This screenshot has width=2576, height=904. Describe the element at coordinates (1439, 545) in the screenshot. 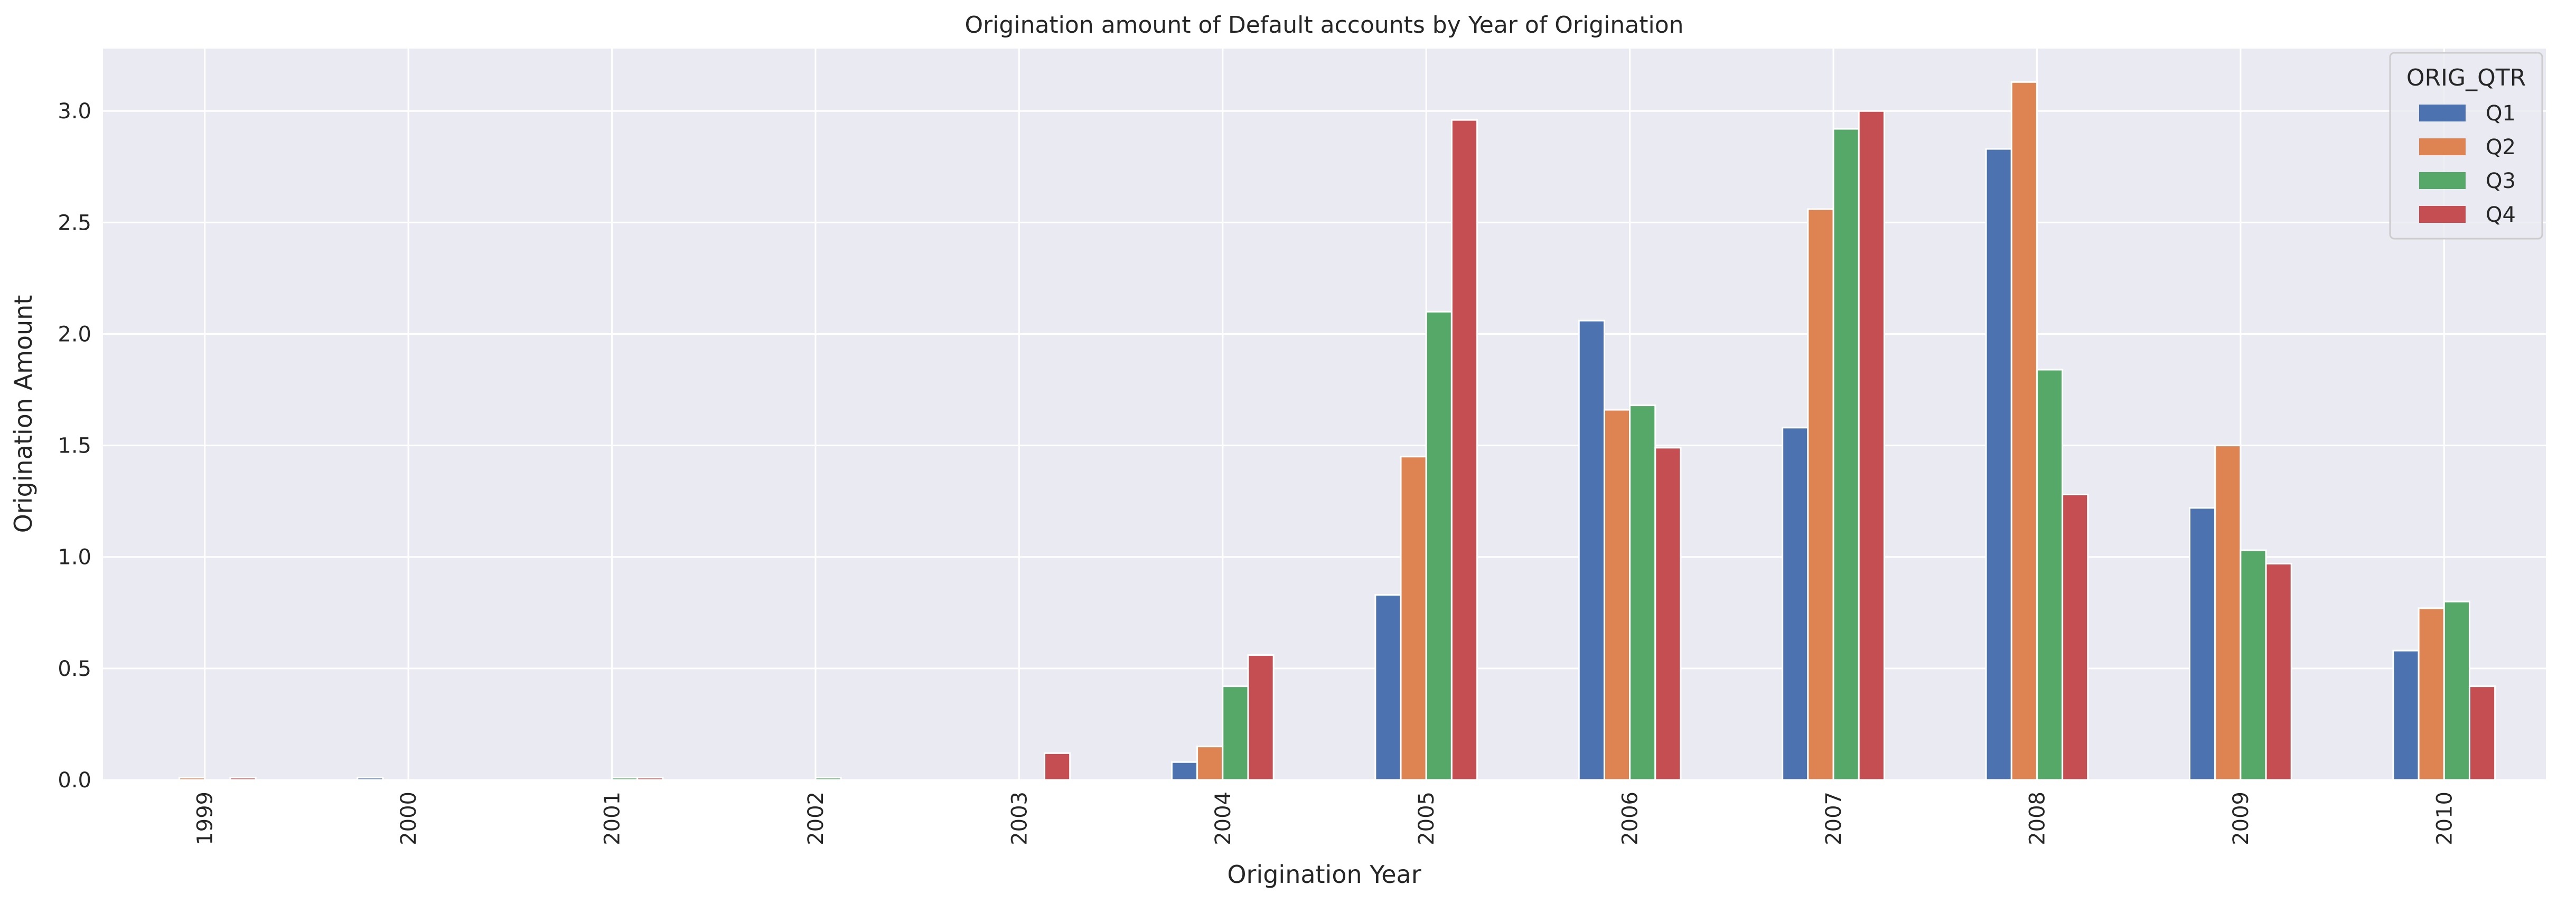

I see `bar-q3-2005` at that location.